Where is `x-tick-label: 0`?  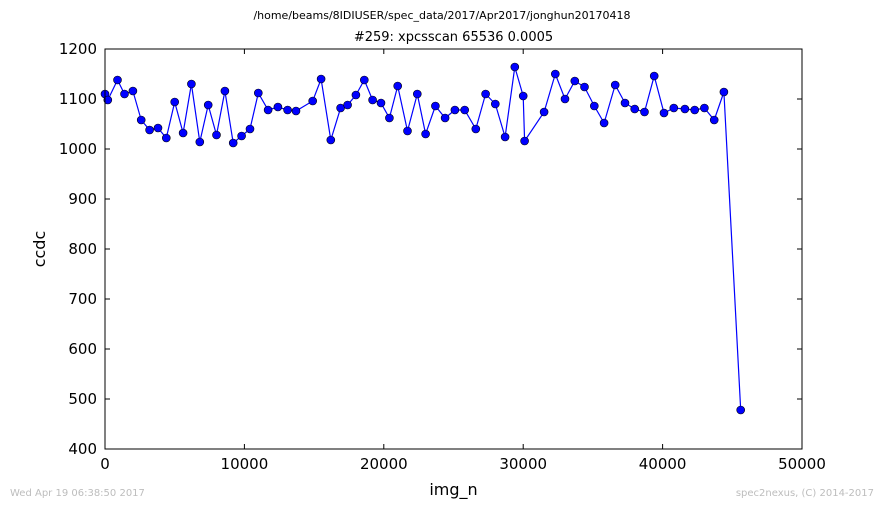 x-tick-label: 0 is located at coordinates (105, 464).